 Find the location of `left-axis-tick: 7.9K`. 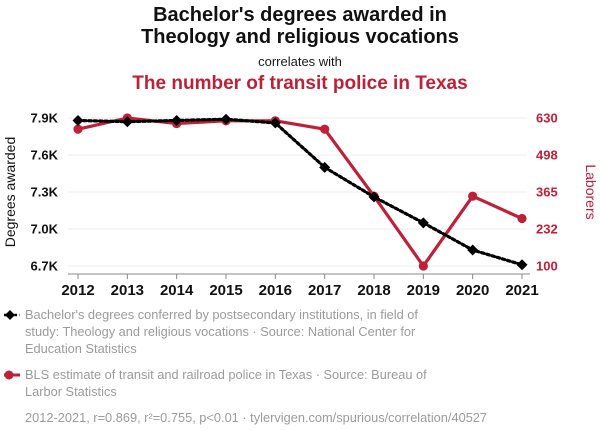

left-axis-tick: 7.9K is located at coordinates (45, 118).